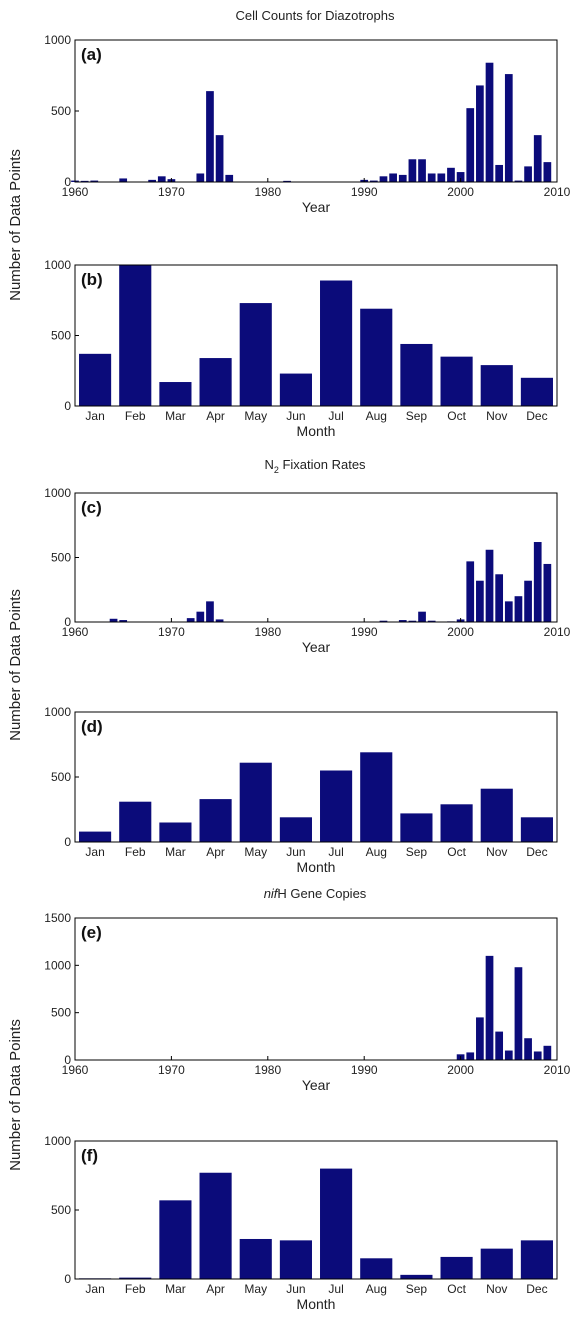  I want to click on panel-label: (e), so click(91, 932).